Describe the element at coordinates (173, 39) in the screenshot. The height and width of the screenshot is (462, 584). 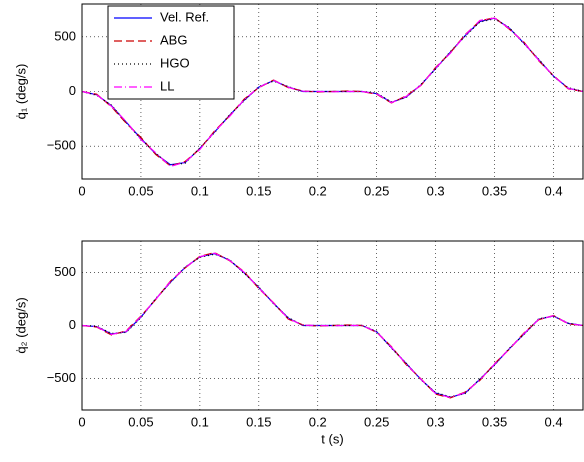
I see `legend-label: ABG` at that location.